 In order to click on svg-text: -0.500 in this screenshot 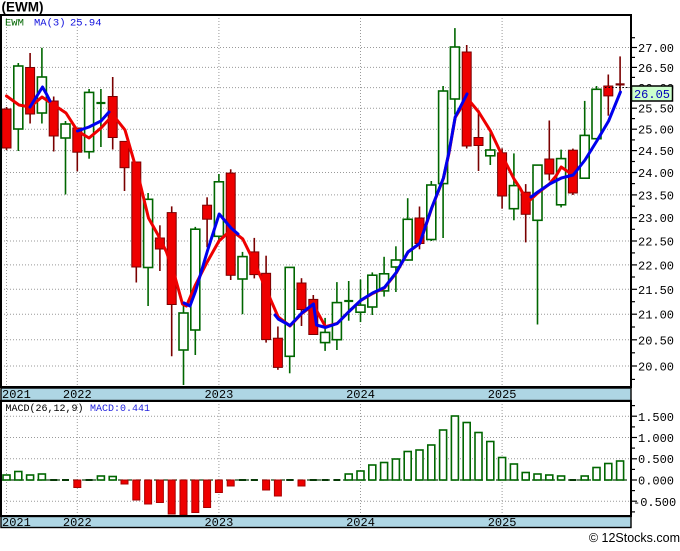, I will do `click(654, 503)`.